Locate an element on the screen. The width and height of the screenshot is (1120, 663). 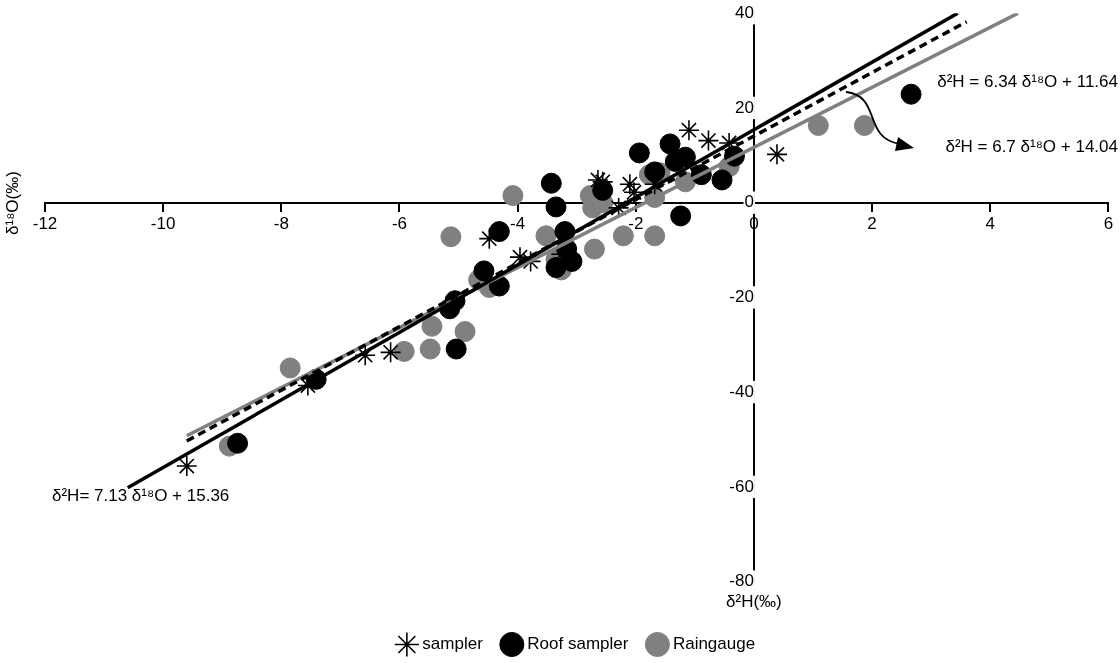
y-tick-label: -60 is located at coordinates (741, 486).